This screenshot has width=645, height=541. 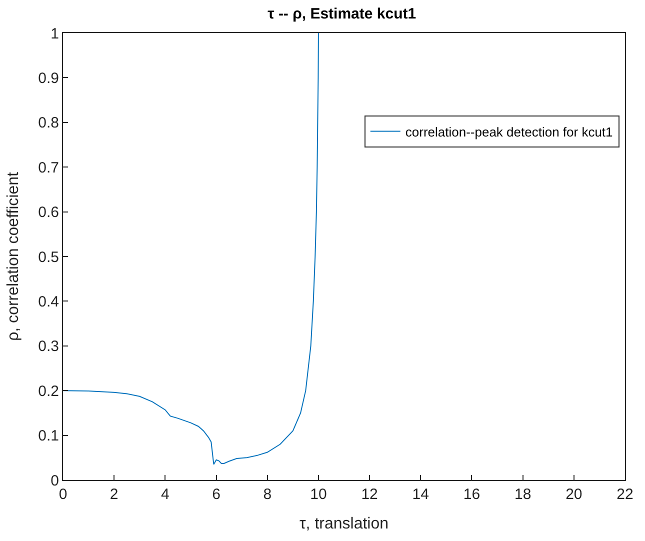 I want to click on y-tick-label: 0.9, so click(x=48, y=78).